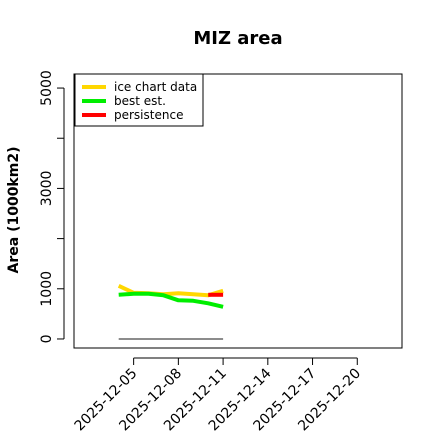 This screenshot has width=440, height=440. I want to click on legend-label: ice chart data, so click(155, 87).